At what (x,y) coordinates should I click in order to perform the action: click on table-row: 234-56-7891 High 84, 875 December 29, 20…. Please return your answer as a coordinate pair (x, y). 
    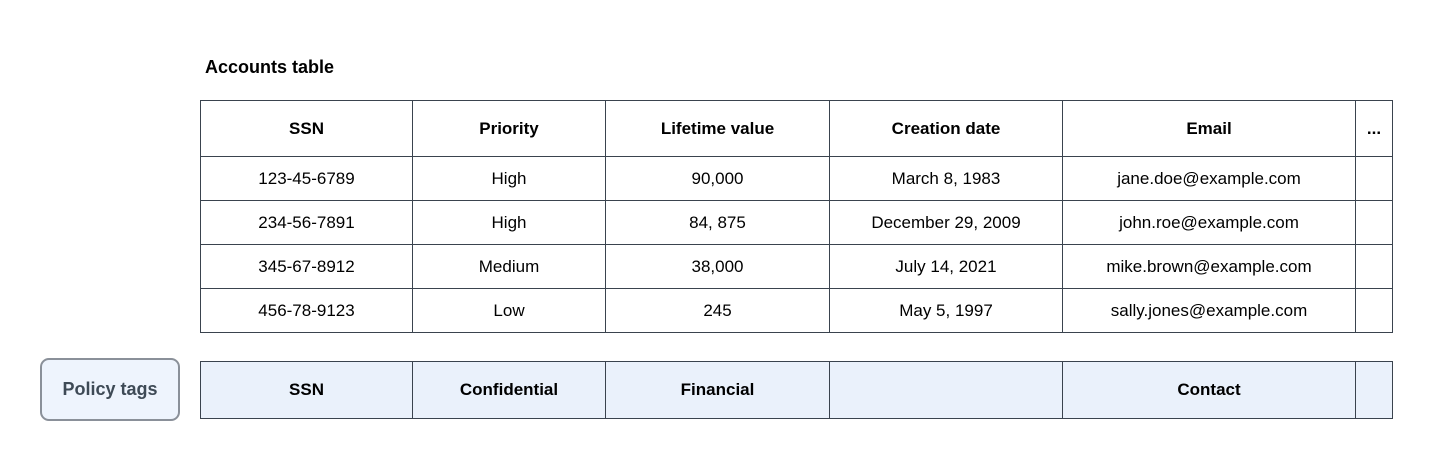
    Looking at the image, I should click on (796, 222).